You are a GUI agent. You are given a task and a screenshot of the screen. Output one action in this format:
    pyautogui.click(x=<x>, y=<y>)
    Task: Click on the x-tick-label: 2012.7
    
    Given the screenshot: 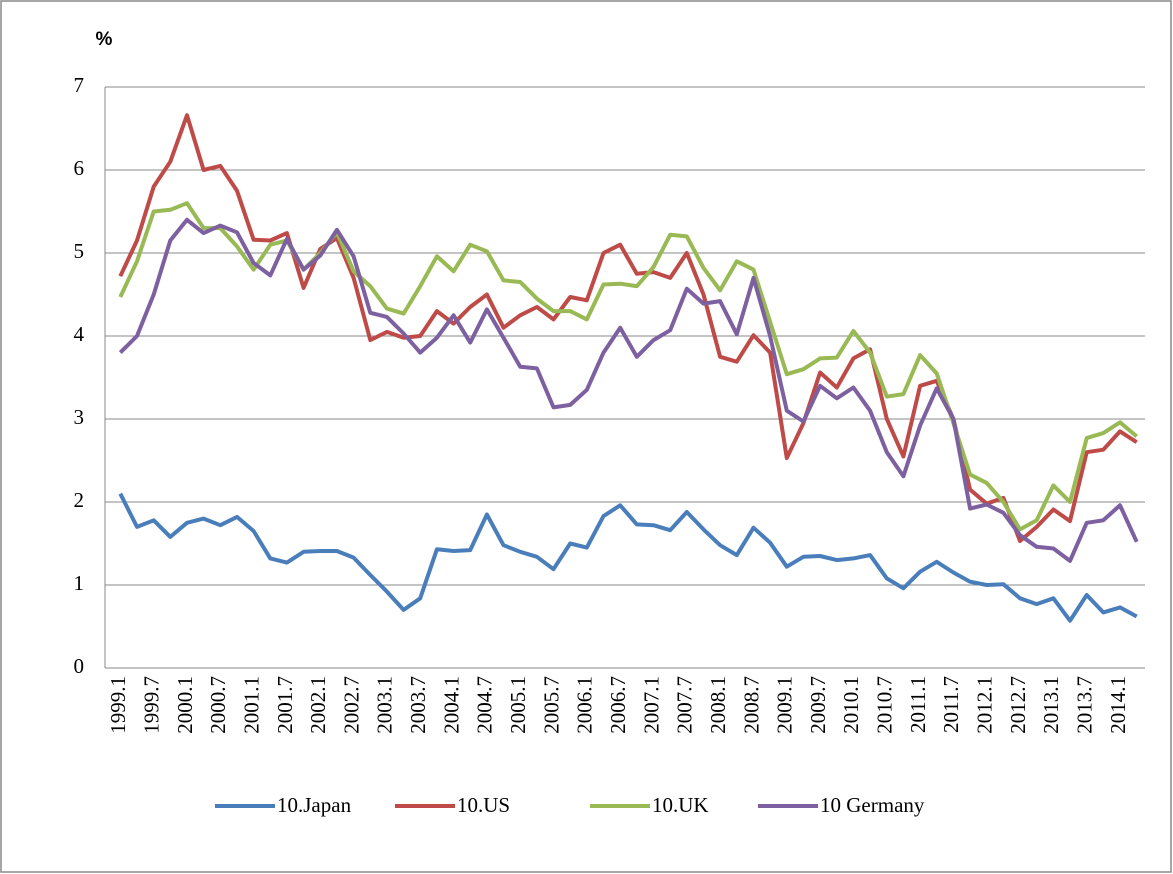 What is the action you would take?
    pyautogui.click(x=1018, y=705)
    